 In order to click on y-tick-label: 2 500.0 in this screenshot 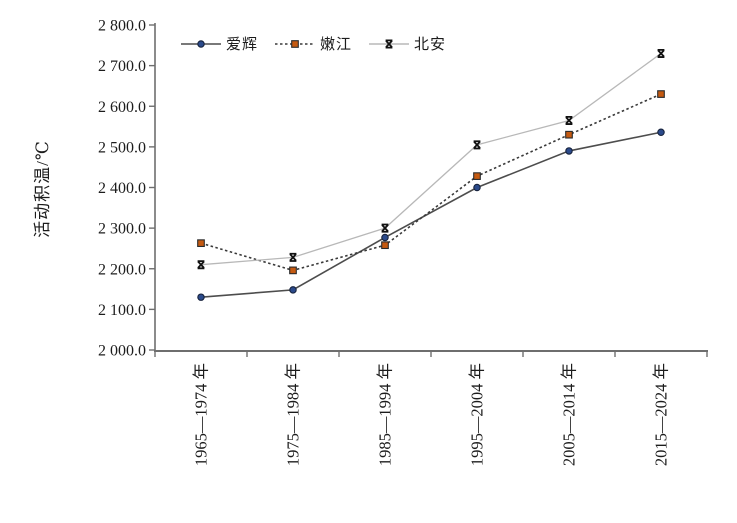, I will do `click(122, 147)`.